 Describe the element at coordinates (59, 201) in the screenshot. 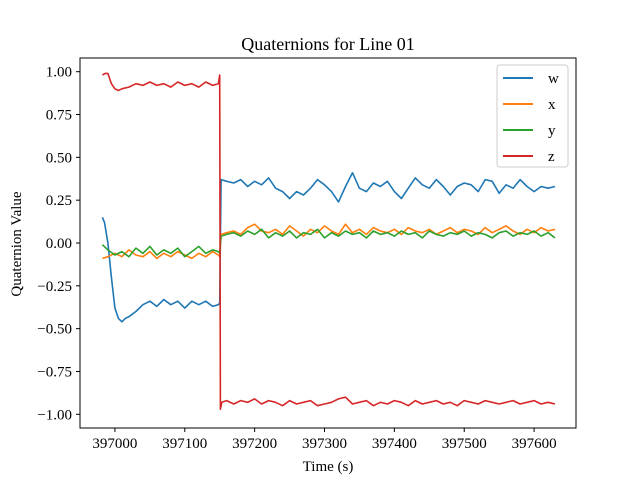

I see `y-tick-label: 0.25` at that location.